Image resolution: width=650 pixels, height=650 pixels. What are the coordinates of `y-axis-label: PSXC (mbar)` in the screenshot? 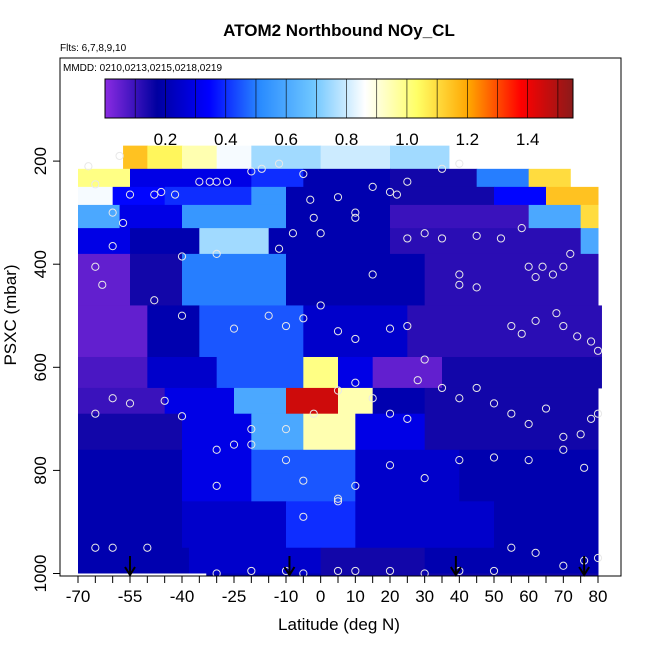 It's located at (10, 314).